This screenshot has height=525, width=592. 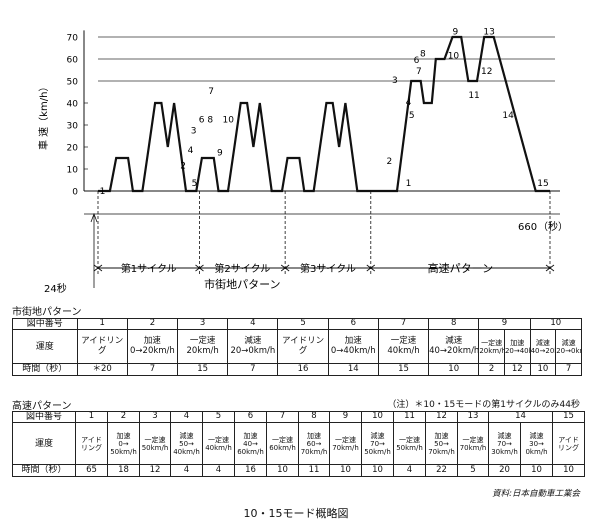 What do you see at coordinates (569, 417) in the screenshot?
I see `cell-number: 15` at bounding box center [569, 417].